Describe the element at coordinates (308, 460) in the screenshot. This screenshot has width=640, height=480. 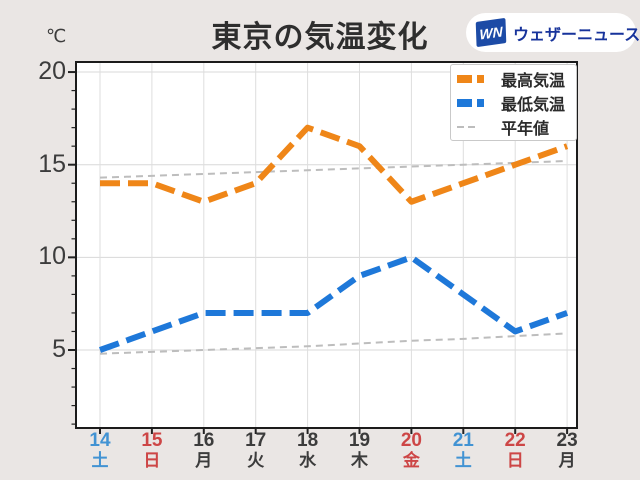
I see `x-weekday-label: 水` at that location.